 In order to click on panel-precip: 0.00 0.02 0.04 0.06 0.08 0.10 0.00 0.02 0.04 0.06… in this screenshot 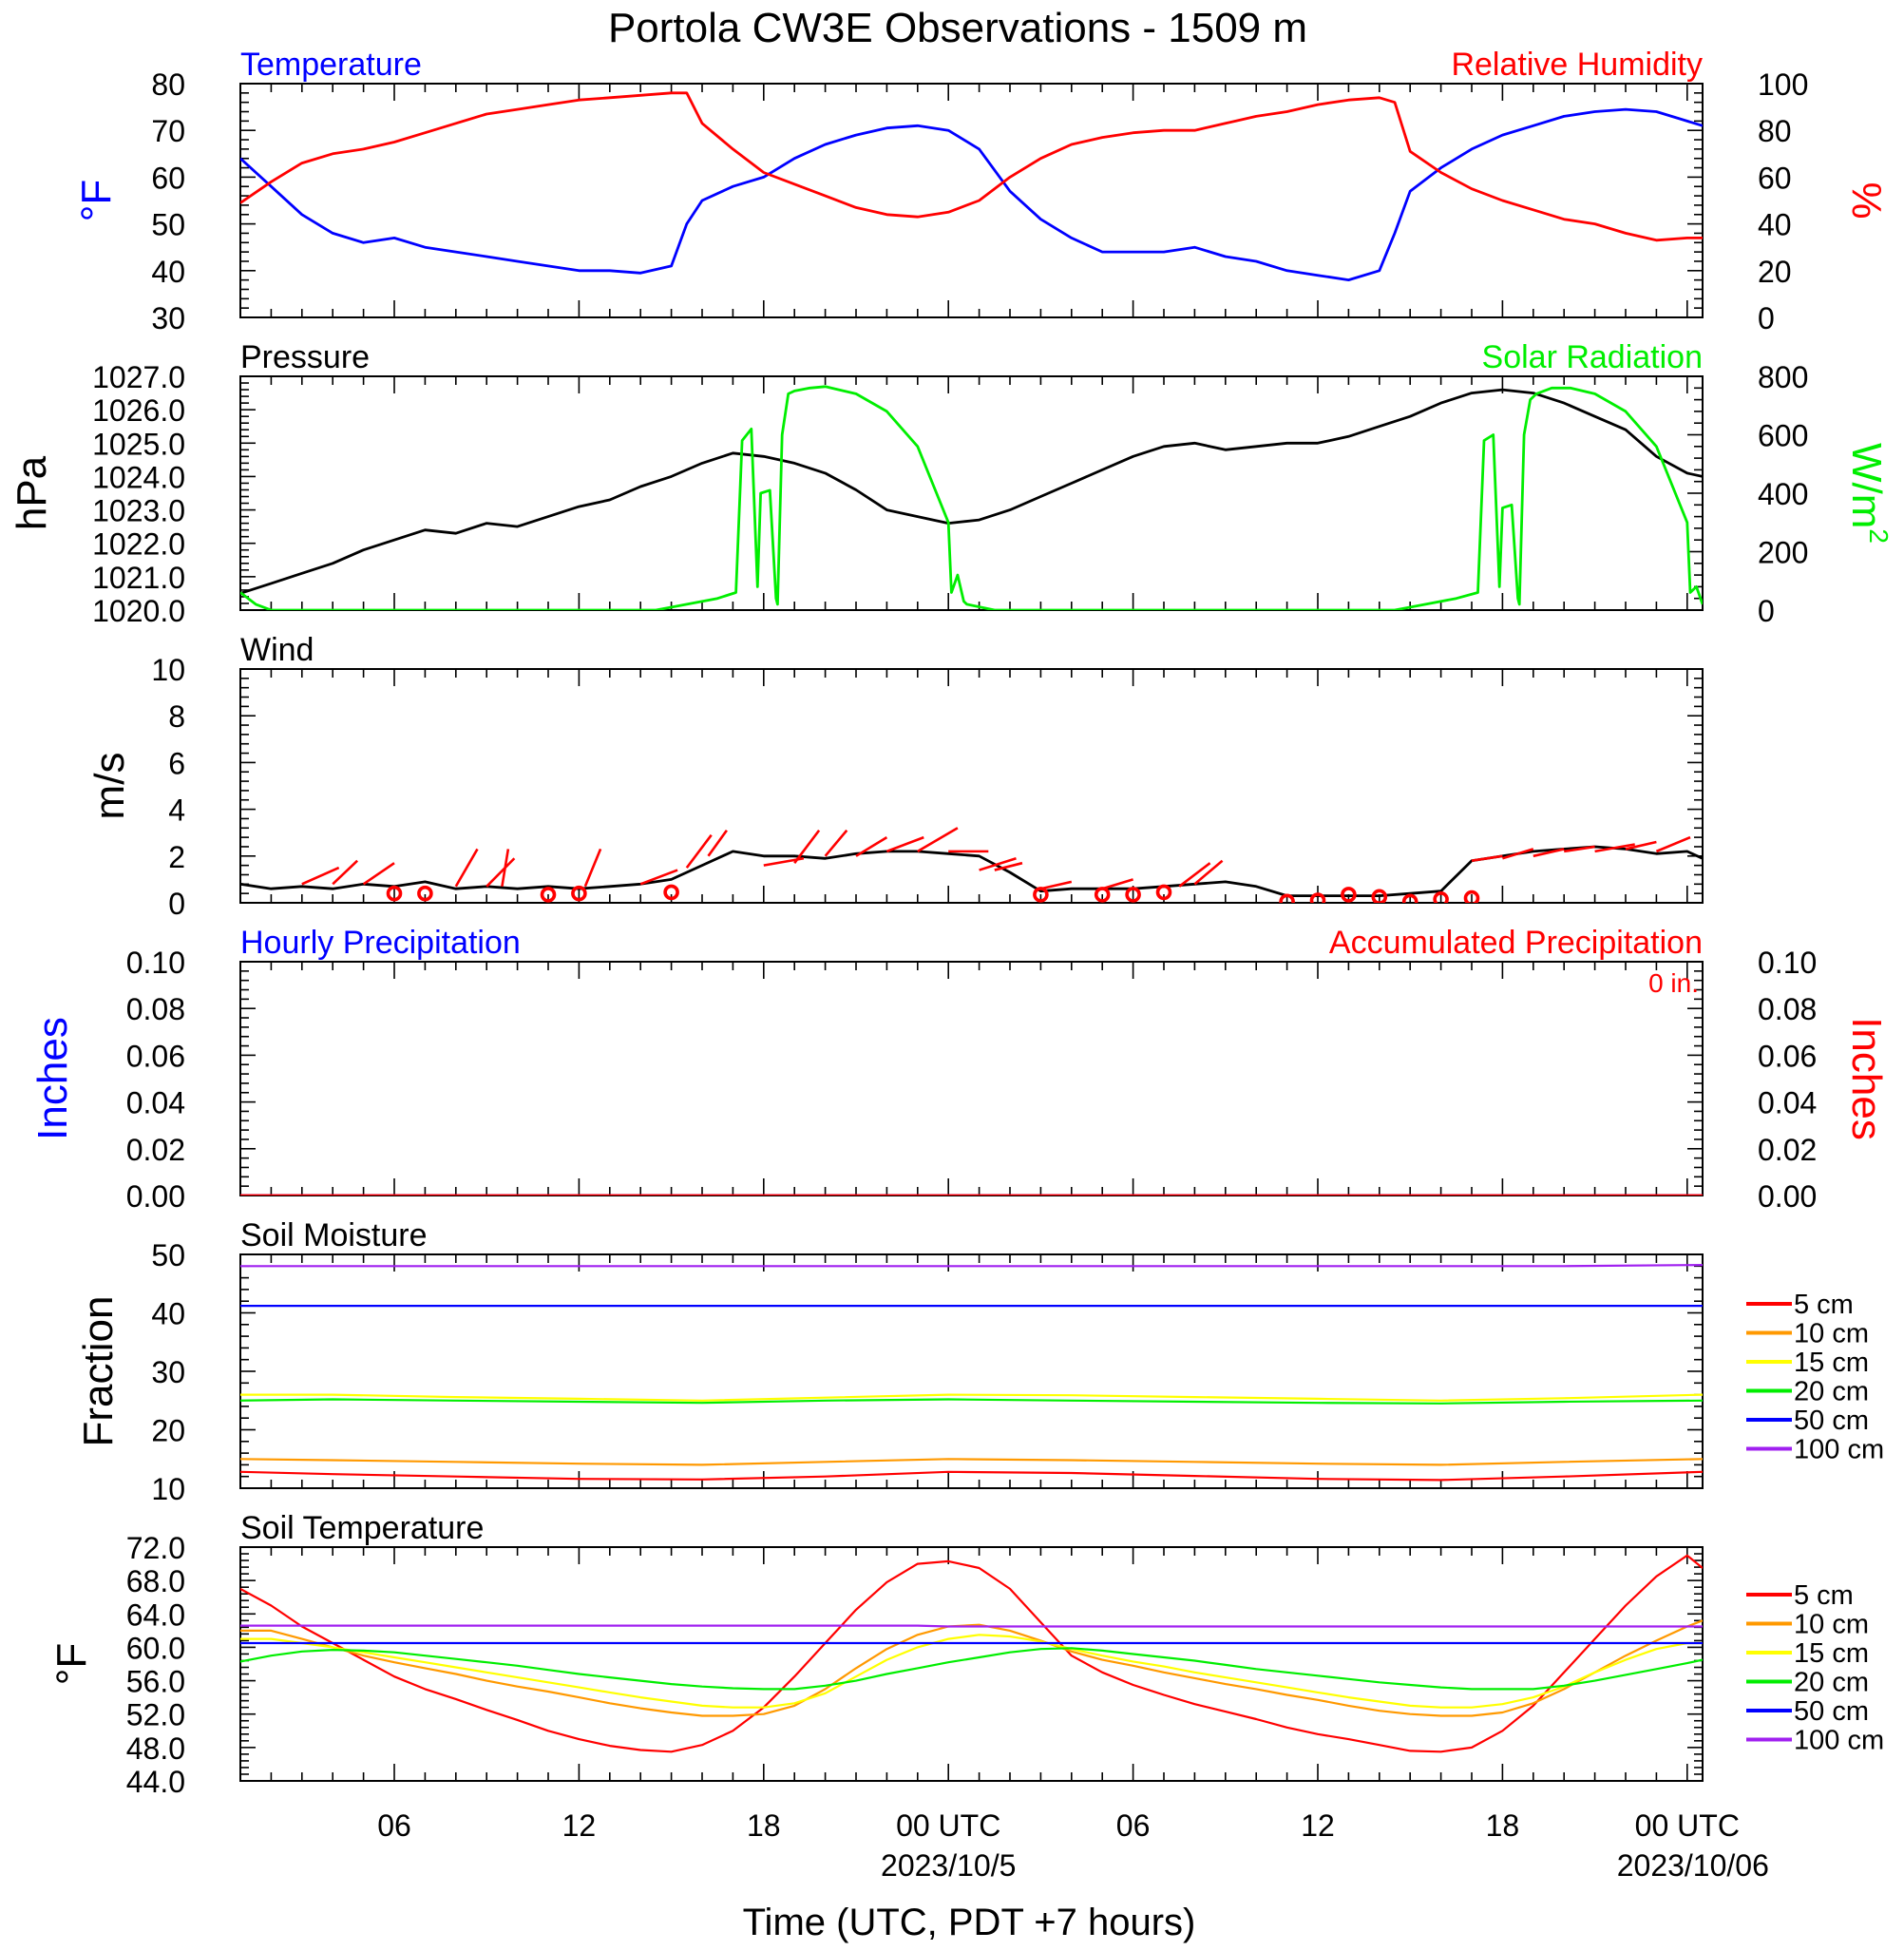, I will do `click(959, 1070)`.